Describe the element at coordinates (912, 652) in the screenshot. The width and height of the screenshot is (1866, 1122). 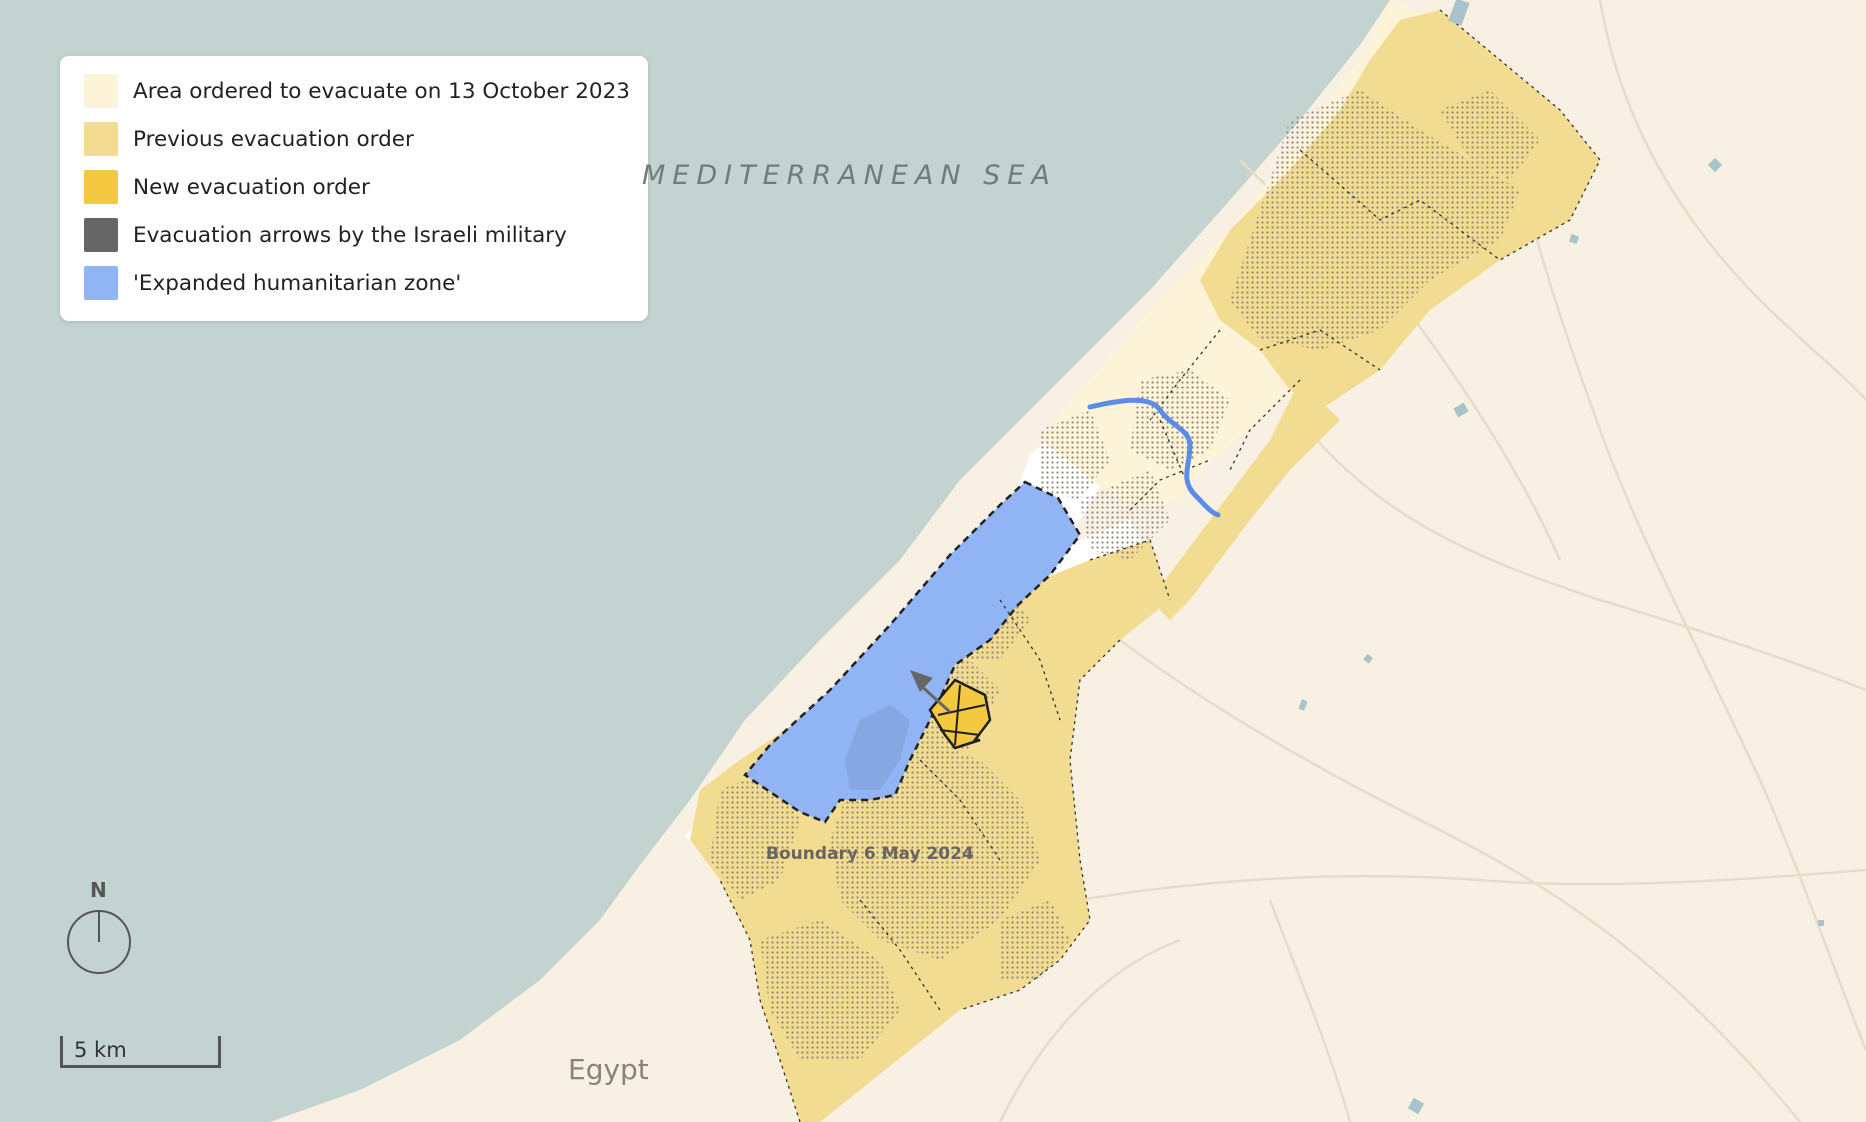
I see `expanded-humanitarian-zone` at that location.